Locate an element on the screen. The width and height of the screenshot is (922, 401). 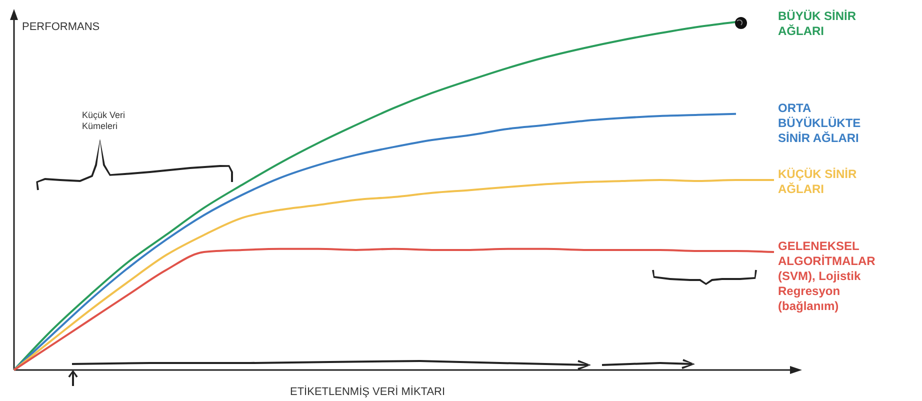
series-label: GELENEKSEL ALGORİTMALAR (SVM), Lojistik Regresyon (bağlanım) is located at coordinates (827, 276).